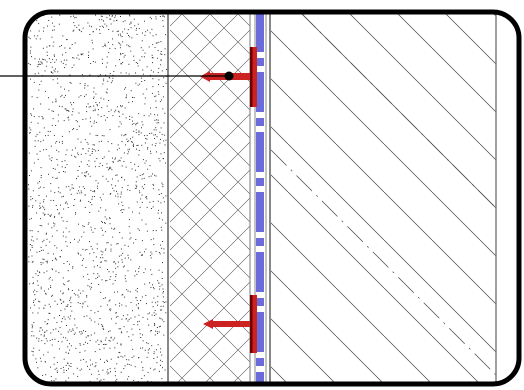 The image size is (524, 390). Describe the element at coordinates (117, 76) in the screenshot. I see `leader-line` at that location.